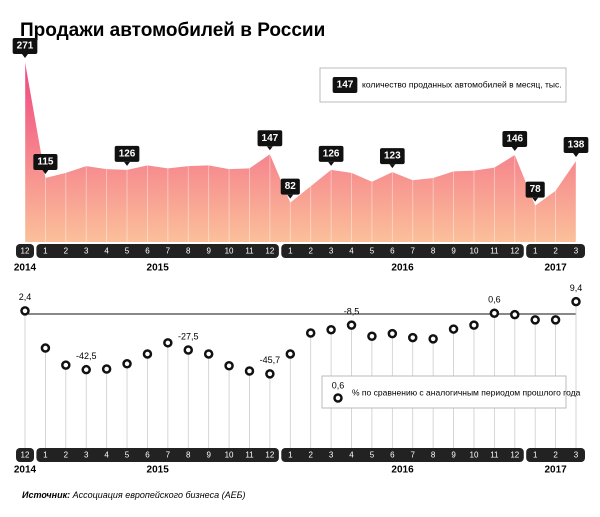  What do you see at coordinates (392, 156) in the screenshot?
I see `badge-text: 123` at bounding box center [392, 156].